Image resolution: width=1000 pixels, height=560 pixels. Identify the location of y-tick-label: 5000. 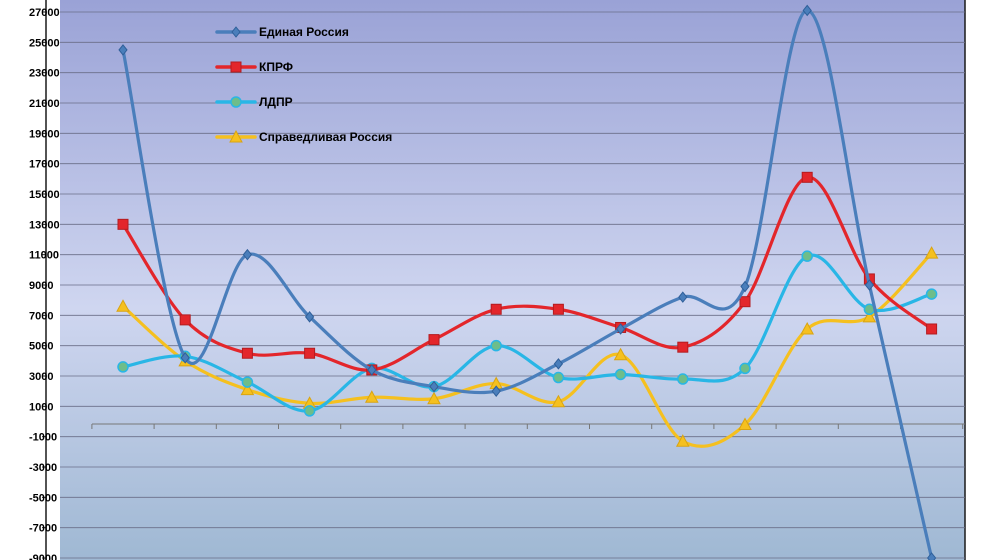
(41, 347).